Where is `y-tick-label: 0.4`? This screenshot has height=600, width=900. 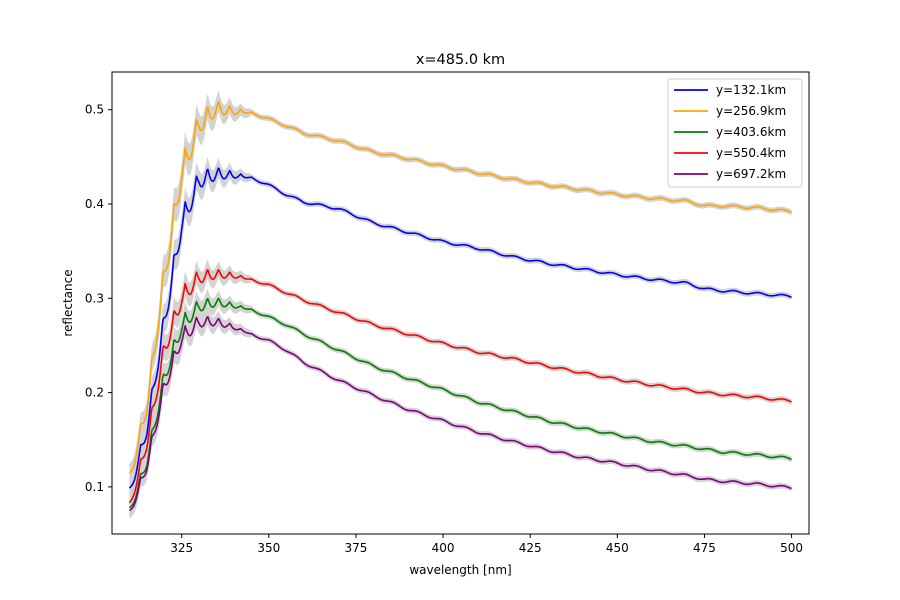 y-tick-label: 0.4 is located at coordinates (94, 204).